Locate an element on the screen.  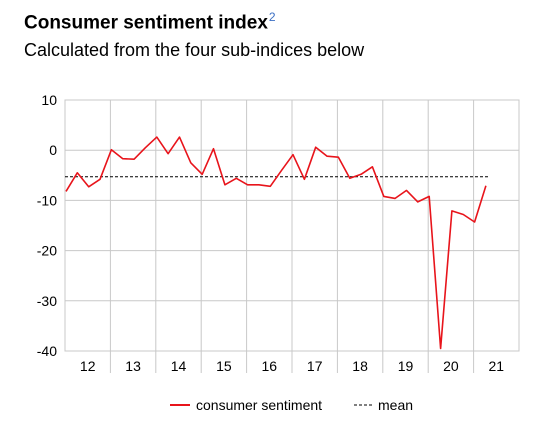
y-tick-label: -10 is located at coordinates (47, 200).